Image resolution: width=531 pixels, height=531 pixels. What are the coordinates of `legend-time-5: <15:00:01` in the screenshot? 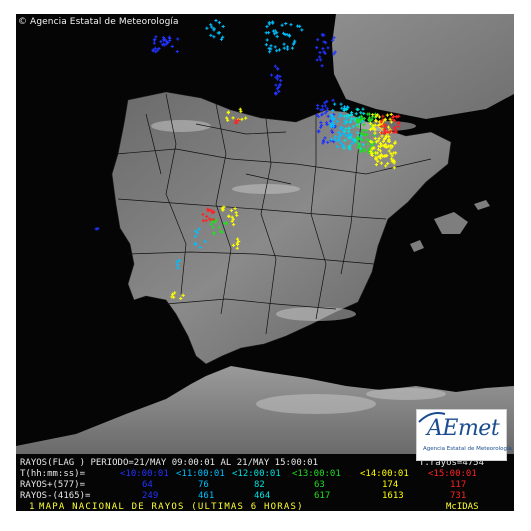 It's located at (452, 474).